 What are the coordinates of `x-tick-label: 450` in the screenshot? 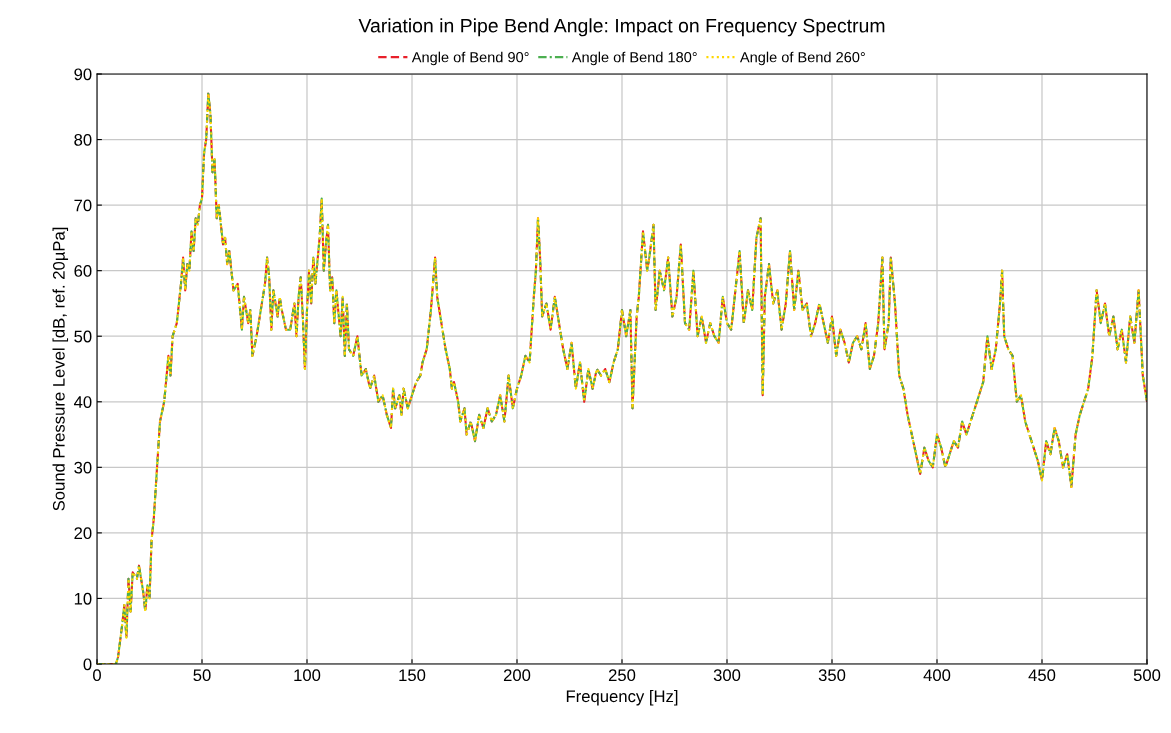 It's located at (1042, 675).